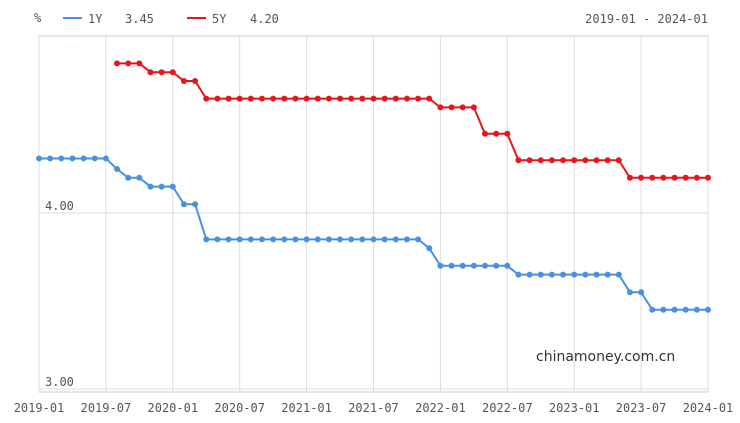 The height and width of the screenshot is (423, 740). I want to click on x-tick-label: 2022-07, so click(507, 408).